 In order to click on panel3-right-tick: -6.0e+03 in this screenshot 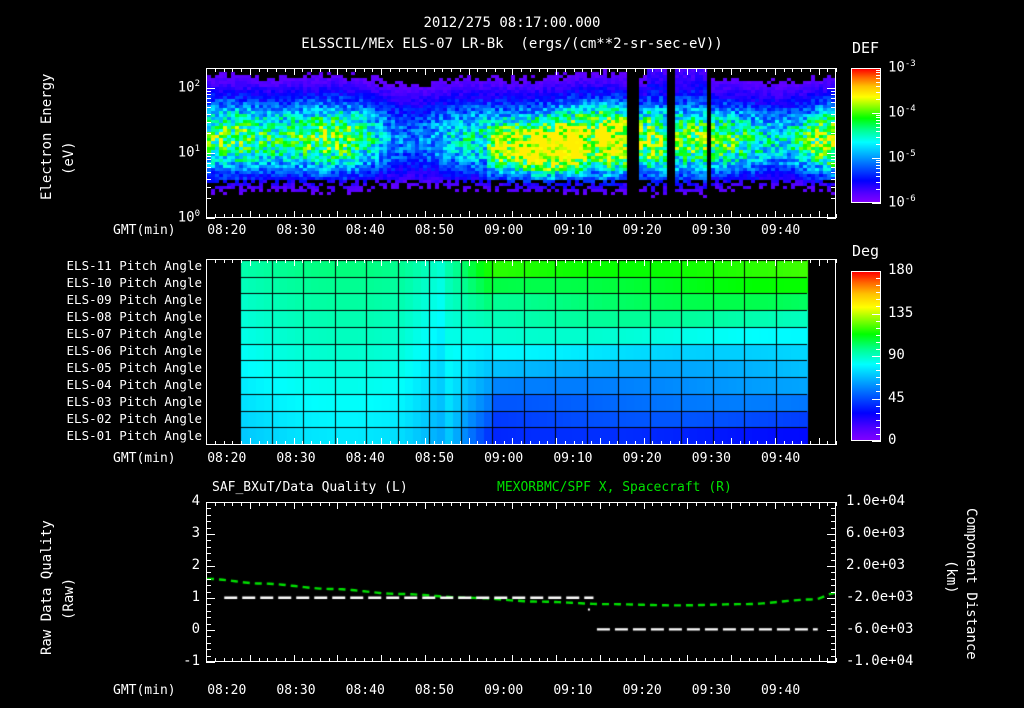, I will do `click(880, 629)`.